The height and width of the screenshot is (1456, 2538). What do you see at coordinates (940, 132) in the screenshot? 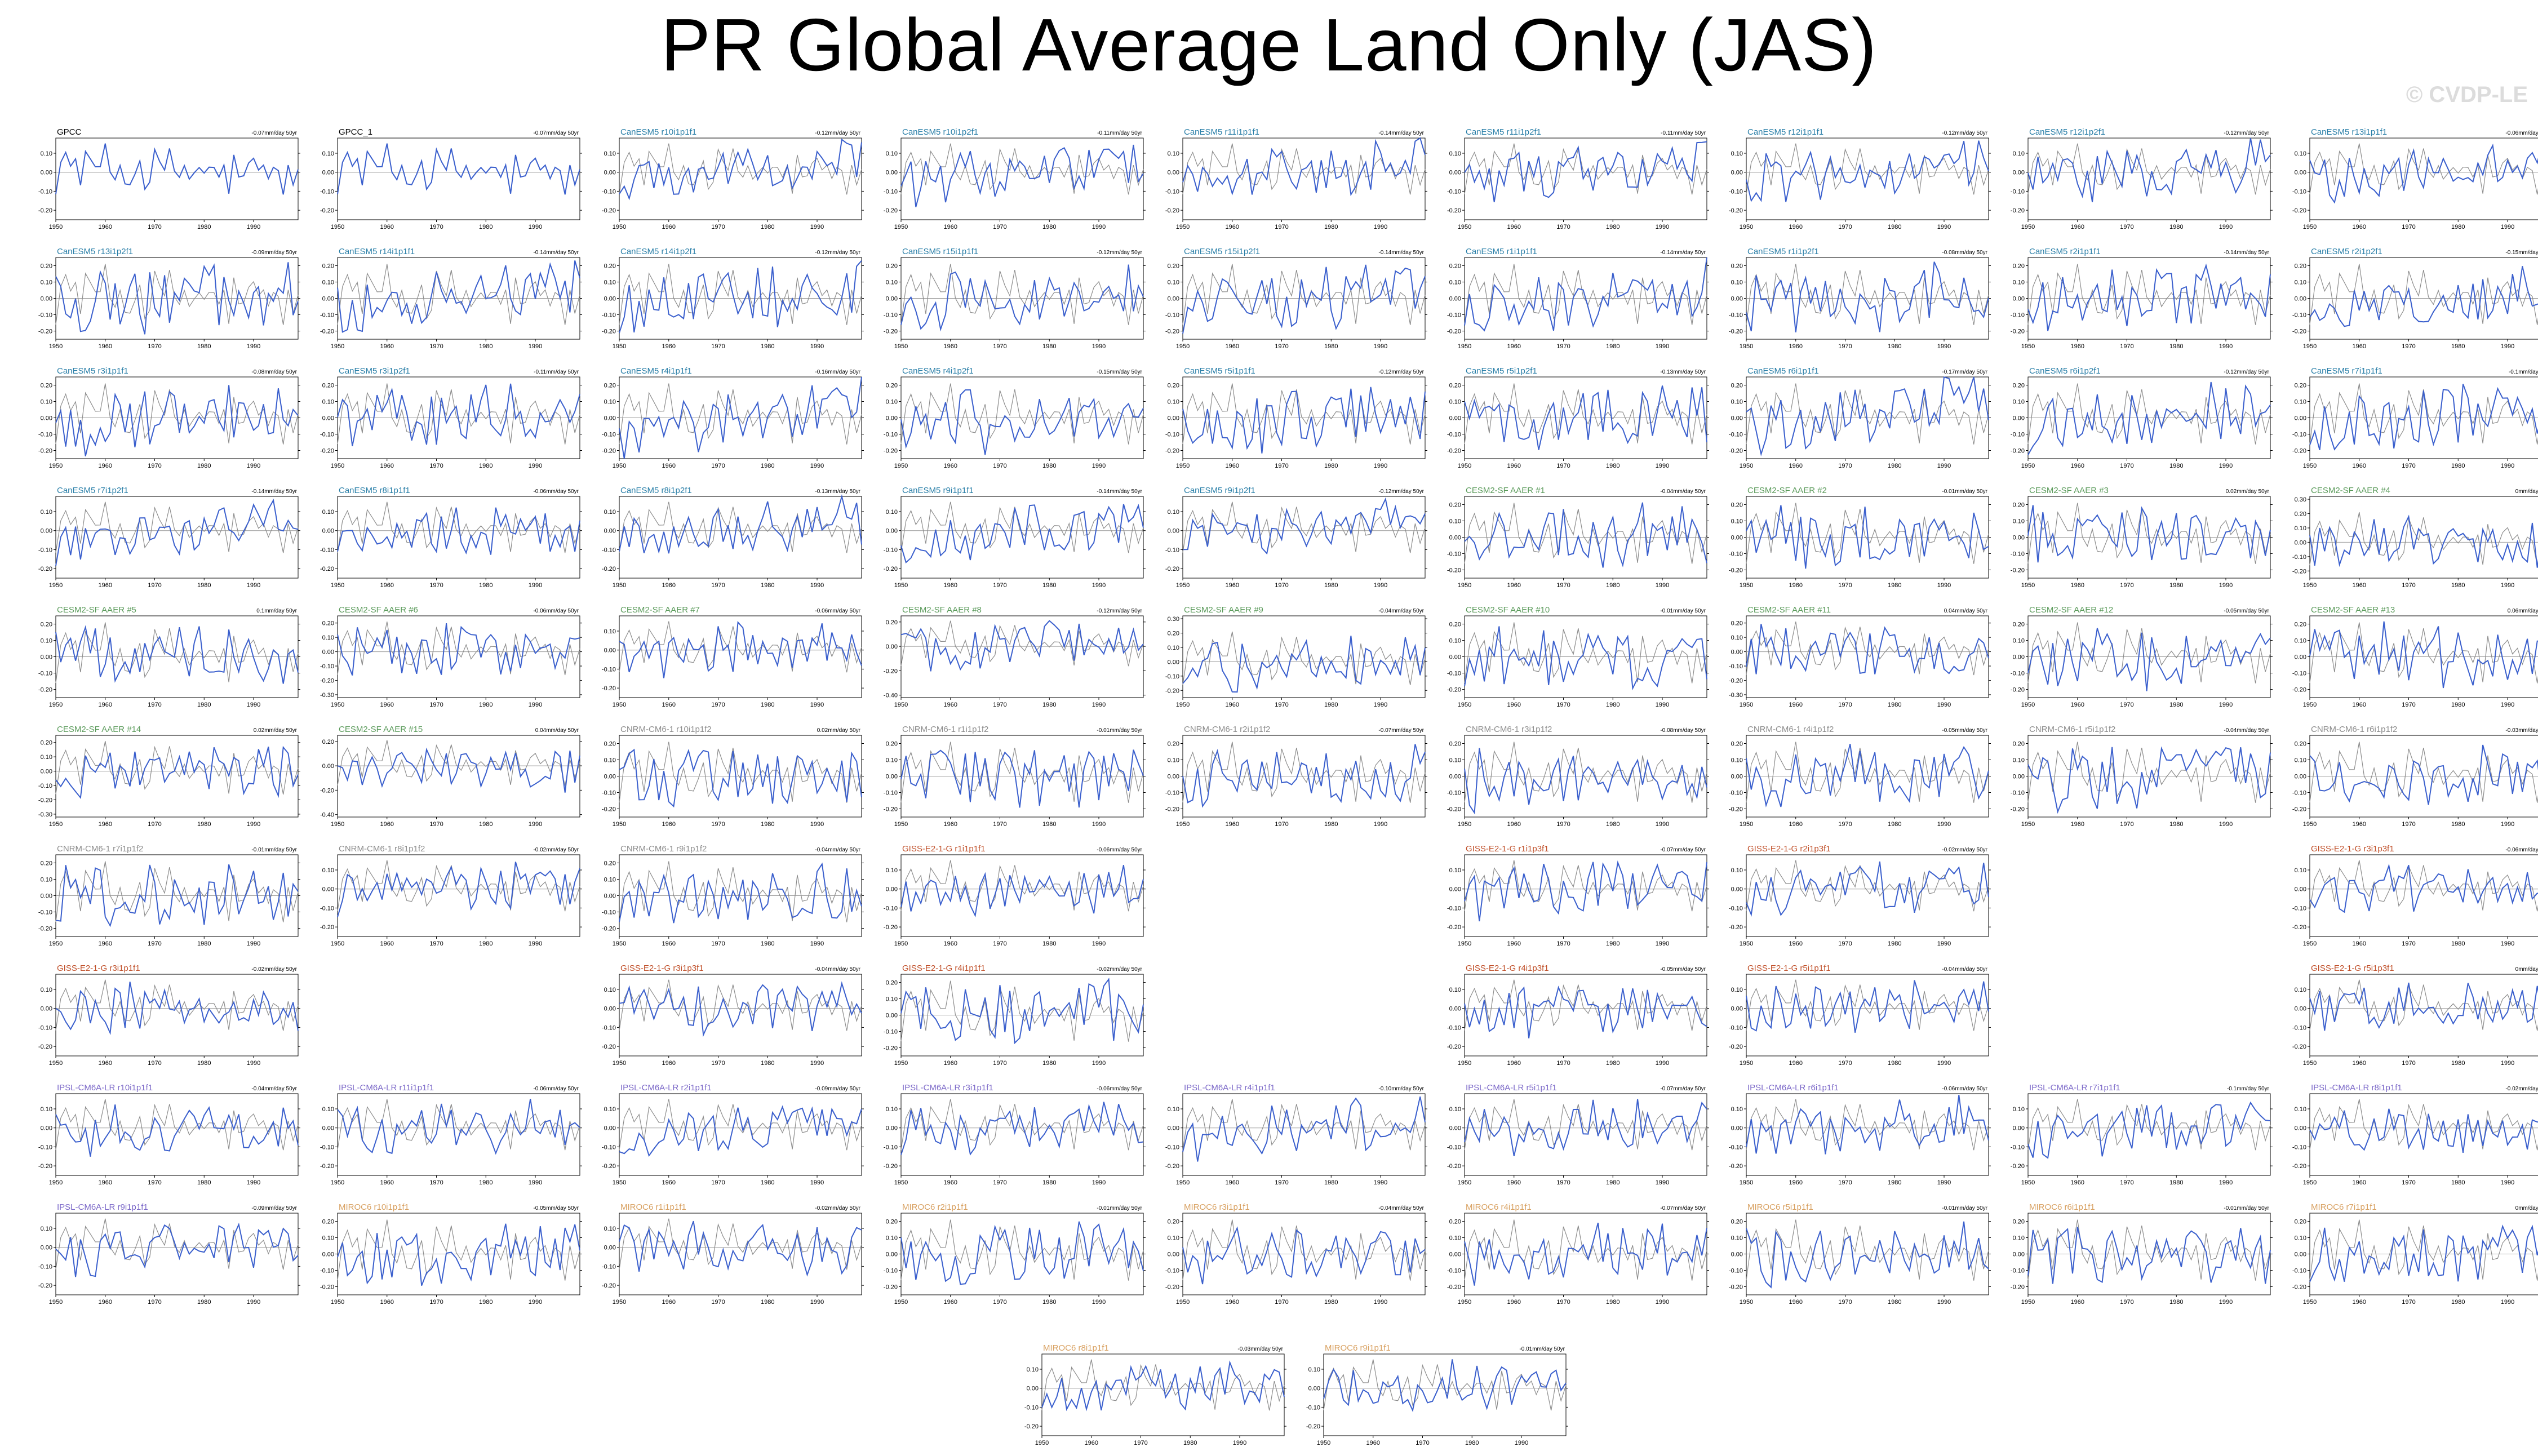
I see `panel-title: CanESM5 r10i1p2f1` at bounding box center [940, 132].